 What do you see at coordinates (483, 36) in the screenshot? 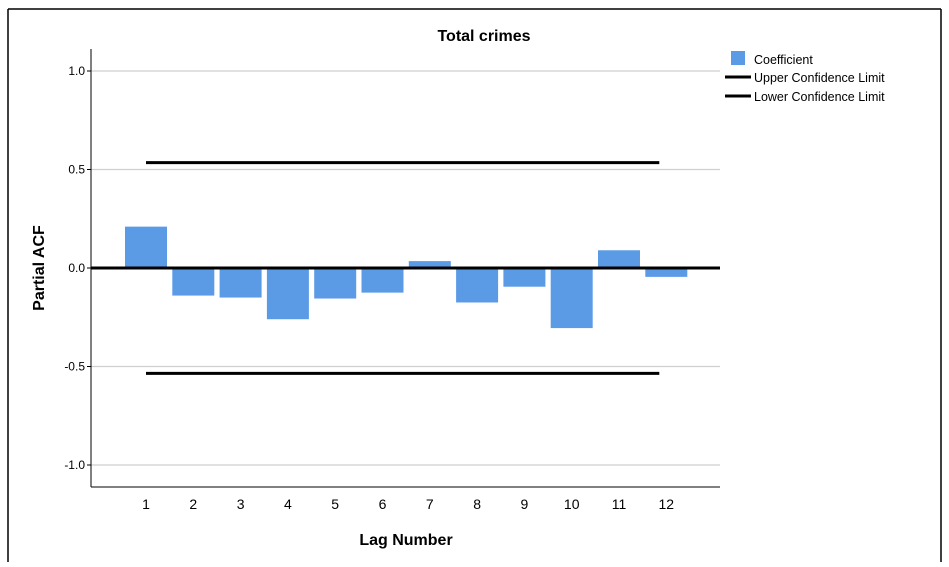
I see `chart-title: Total crimes` at bounding box center [483, 36].